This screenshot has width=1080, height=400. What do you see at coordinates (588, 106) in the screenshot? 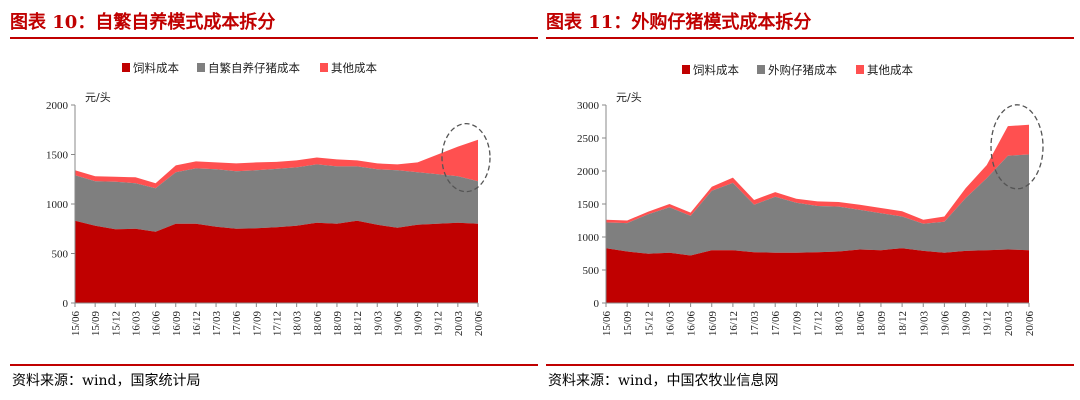
I see `y-tick-label: 3000` at bounding box center [588, 106].